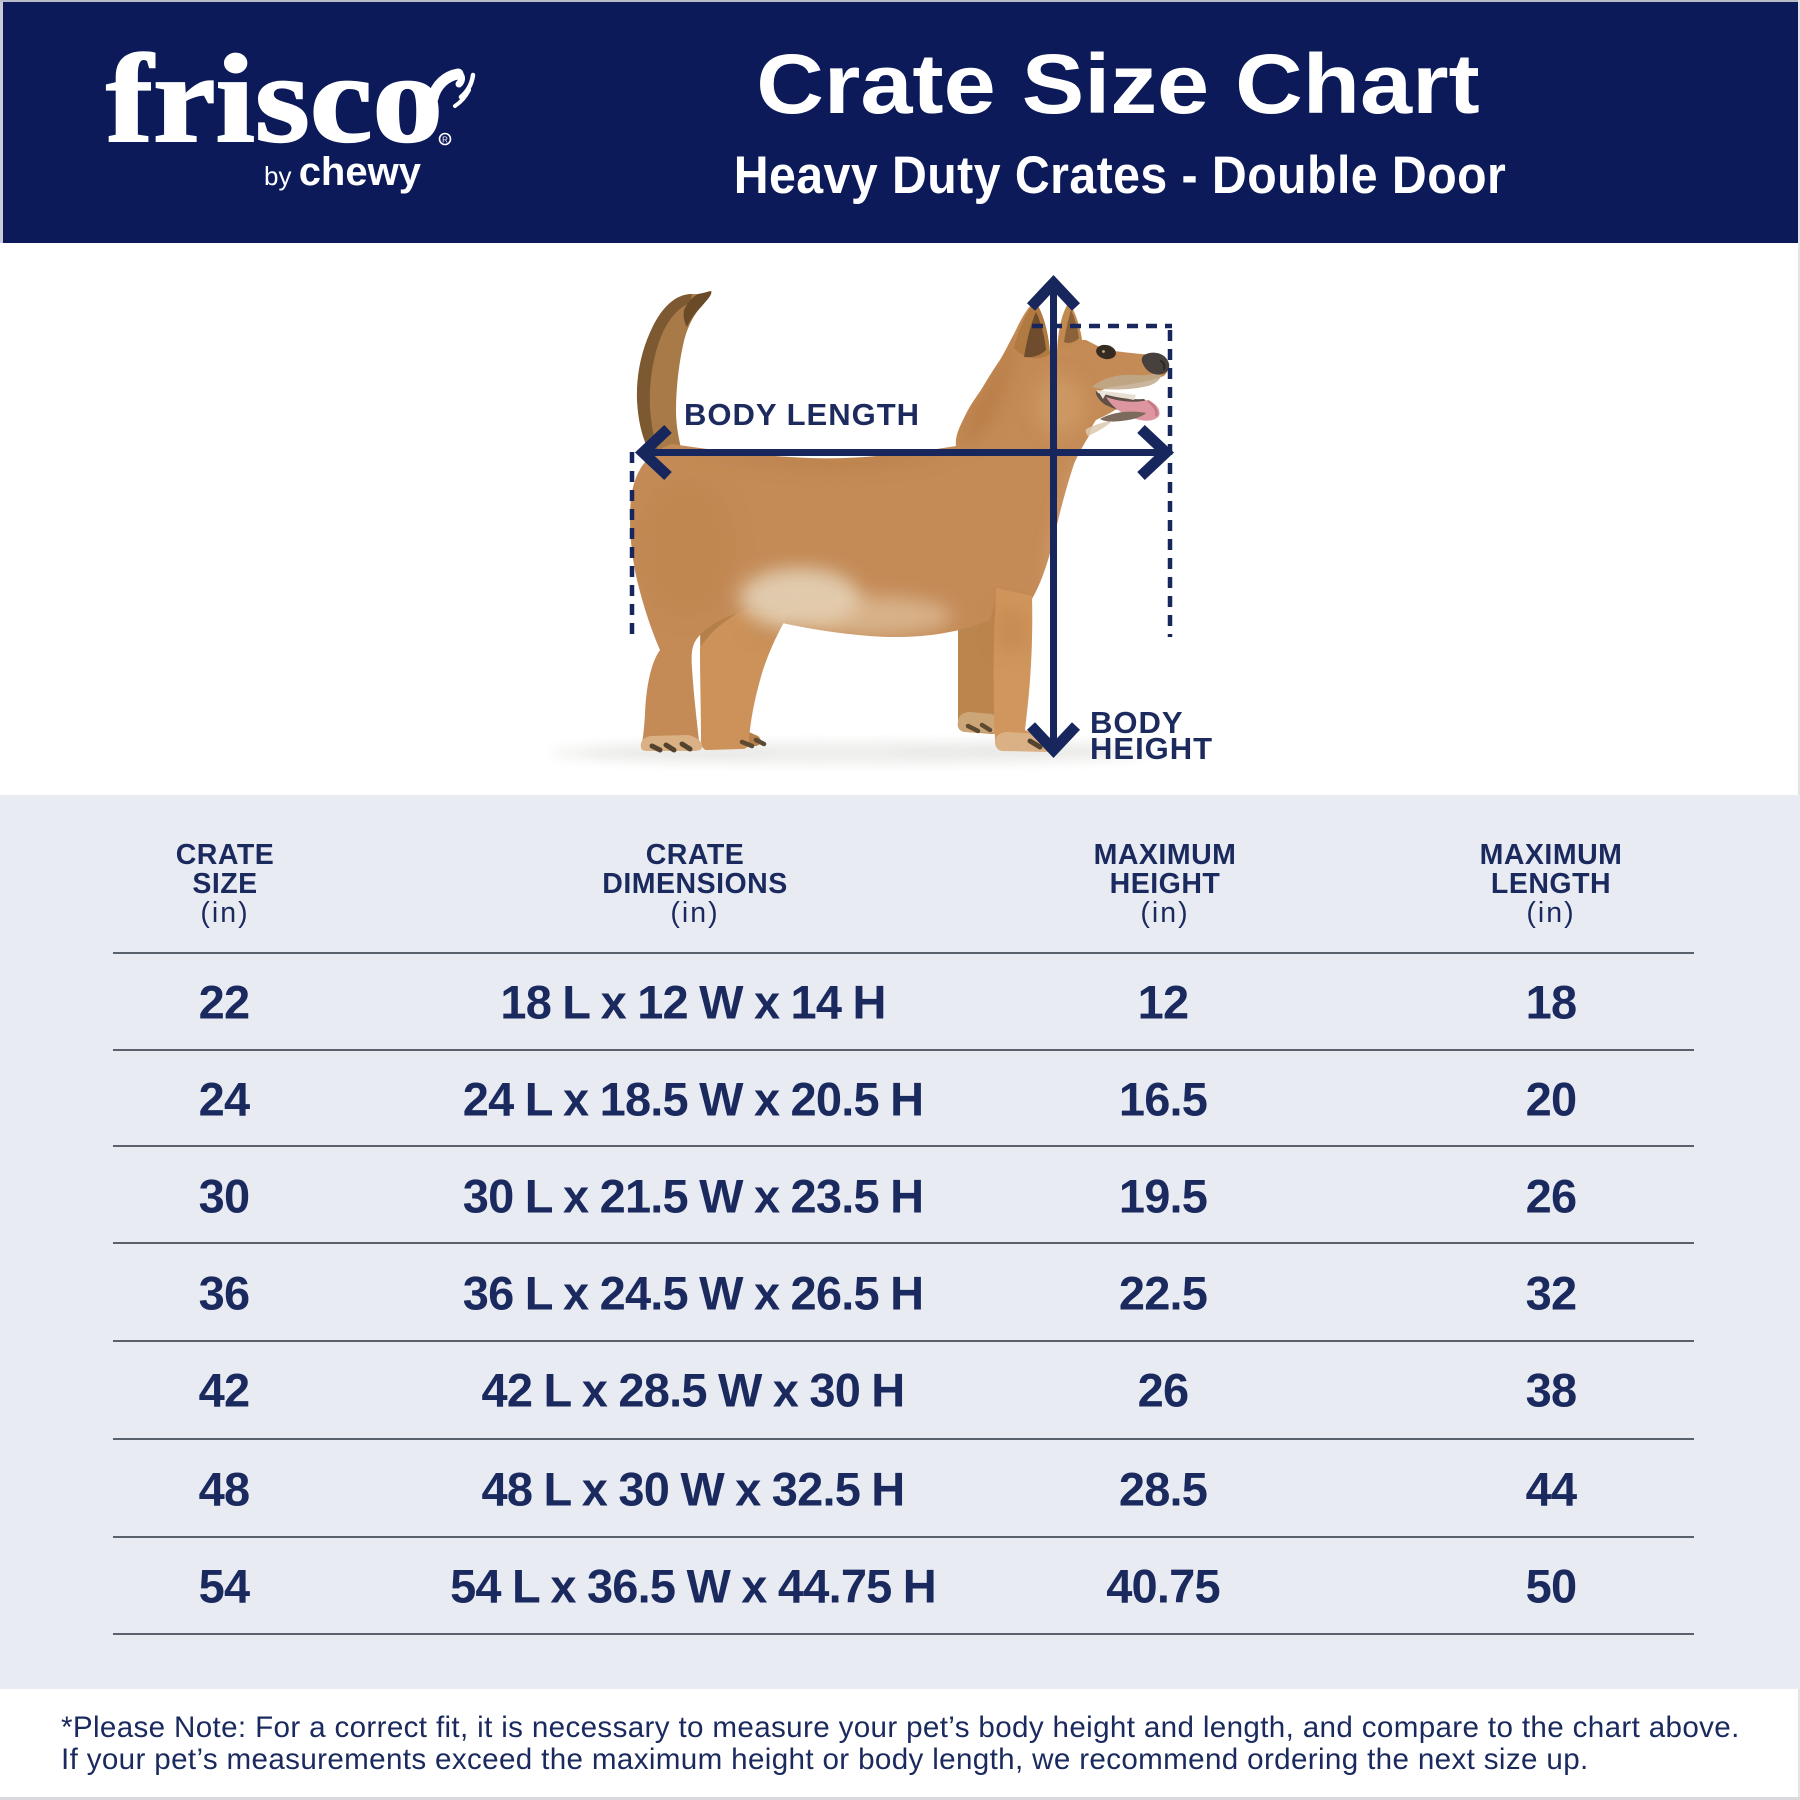  Describe the element at coordinates (445, 140) in the screenshot. I see `svg-text: R` at that location.